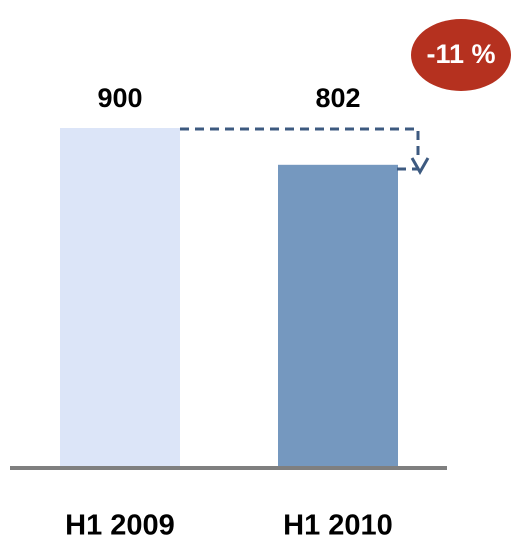 This screenshot has width=531, height=544. I want to click on arrow-head, so click(420, 166).